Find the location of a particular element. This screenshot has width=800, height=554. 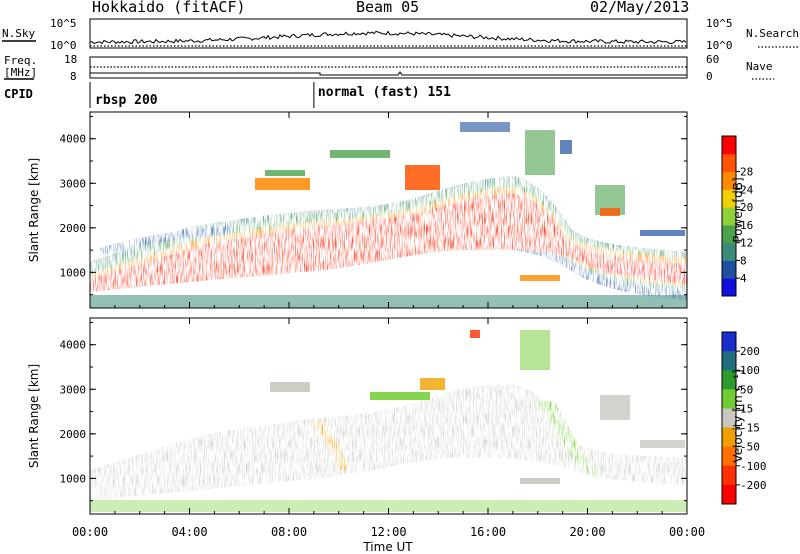

velAxis-tick-3: 4000 is located at coordinates (73, 345).